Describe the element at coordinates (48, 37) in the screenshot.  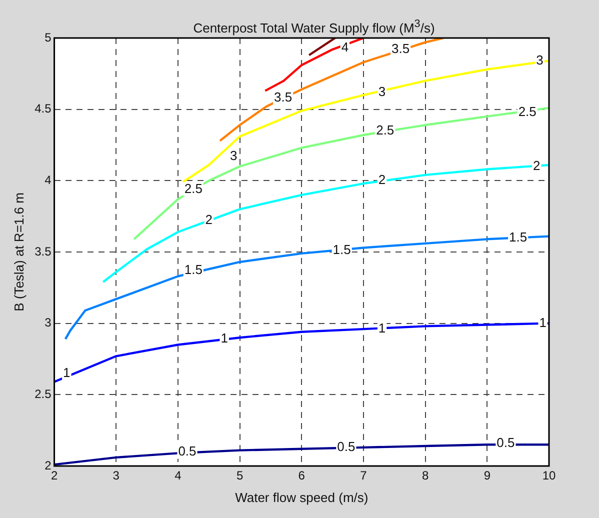
I see `y-tick-label: 5` at that location.